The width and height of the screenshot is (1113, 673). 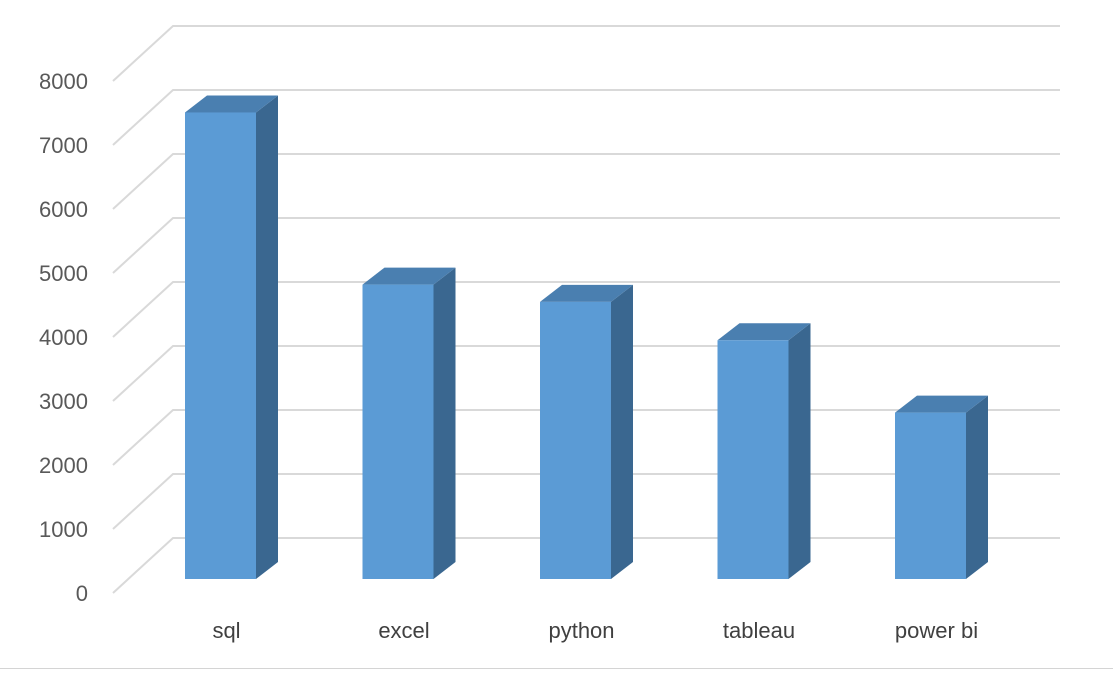 What do you see at coordinates (63, 465) in the screenshot?
I see `y-tick-label: 2000` at bounding box center [63, 465].